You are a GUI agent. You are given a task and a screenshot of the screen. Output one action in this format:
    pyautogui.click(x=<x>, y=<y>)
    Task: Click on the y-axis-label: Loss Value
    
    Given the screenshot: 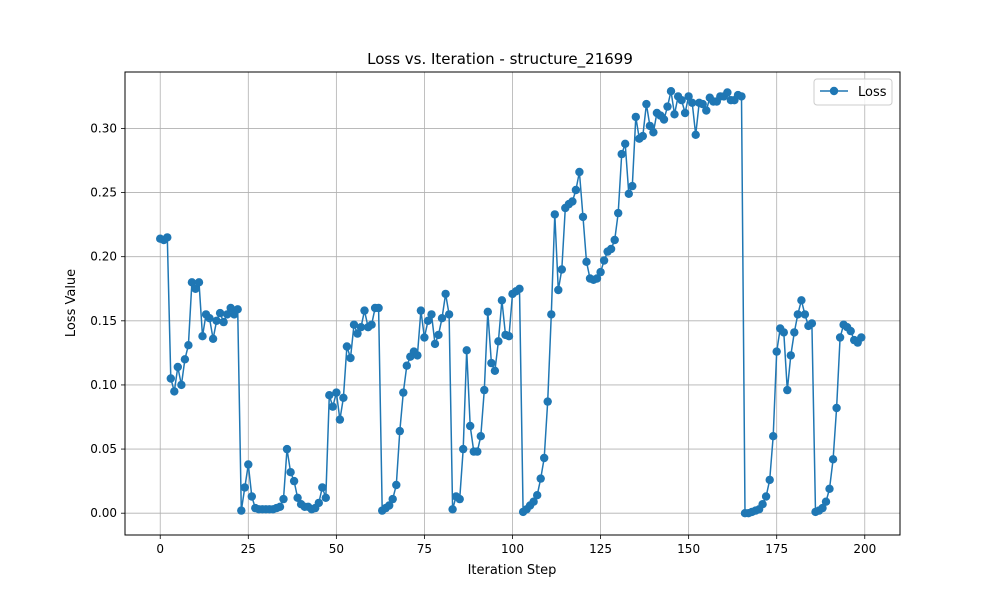 What is the action you would take?
    pyautogui.click(x=71, y=303)
    